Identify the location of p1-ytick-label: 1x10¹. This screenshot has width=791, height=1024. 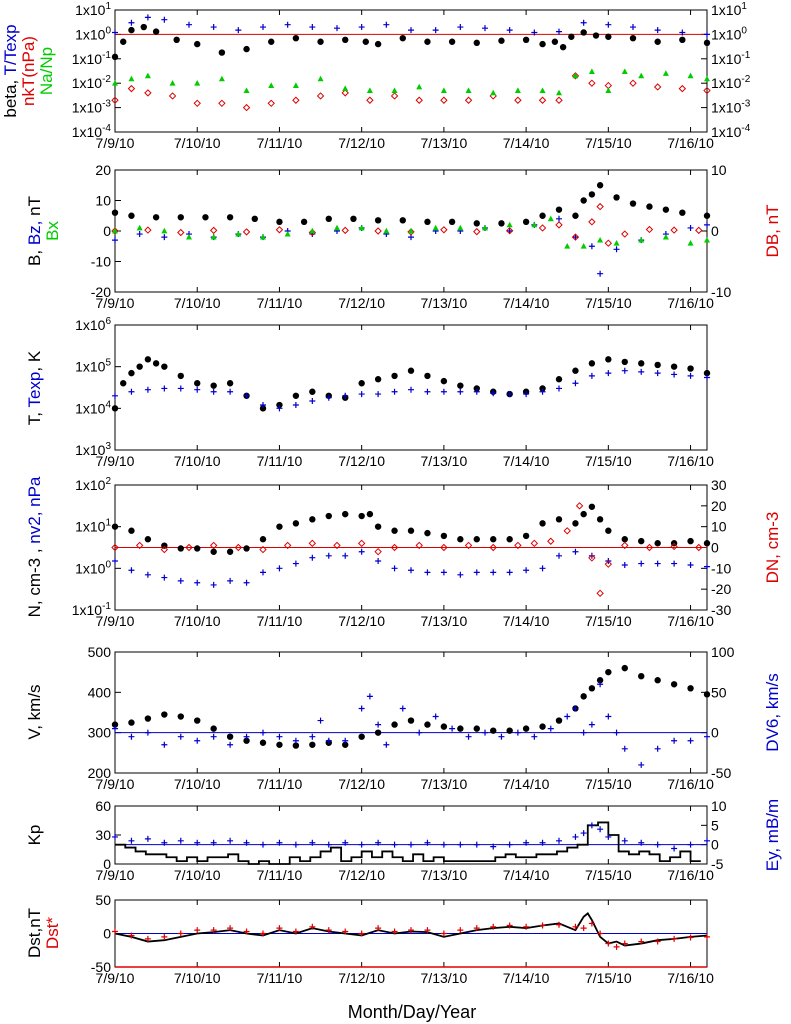
(93, 9).